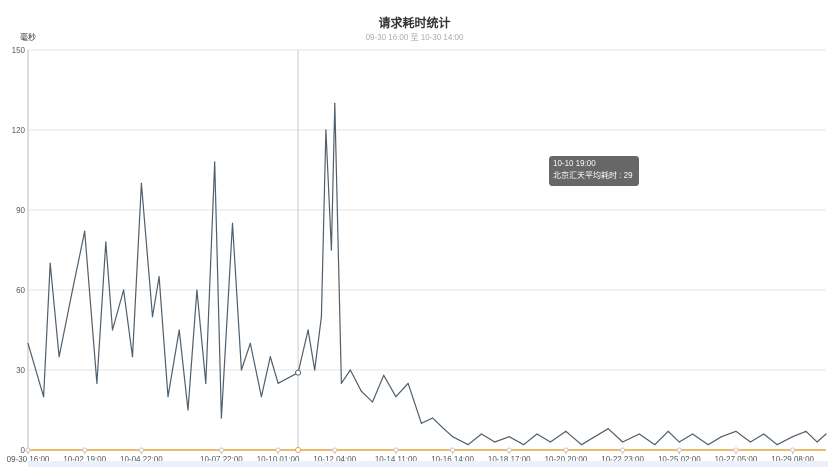  Describe the element at coordinates (20, 290) in the screenshot. I see `y-tick-label: 60` at that location.